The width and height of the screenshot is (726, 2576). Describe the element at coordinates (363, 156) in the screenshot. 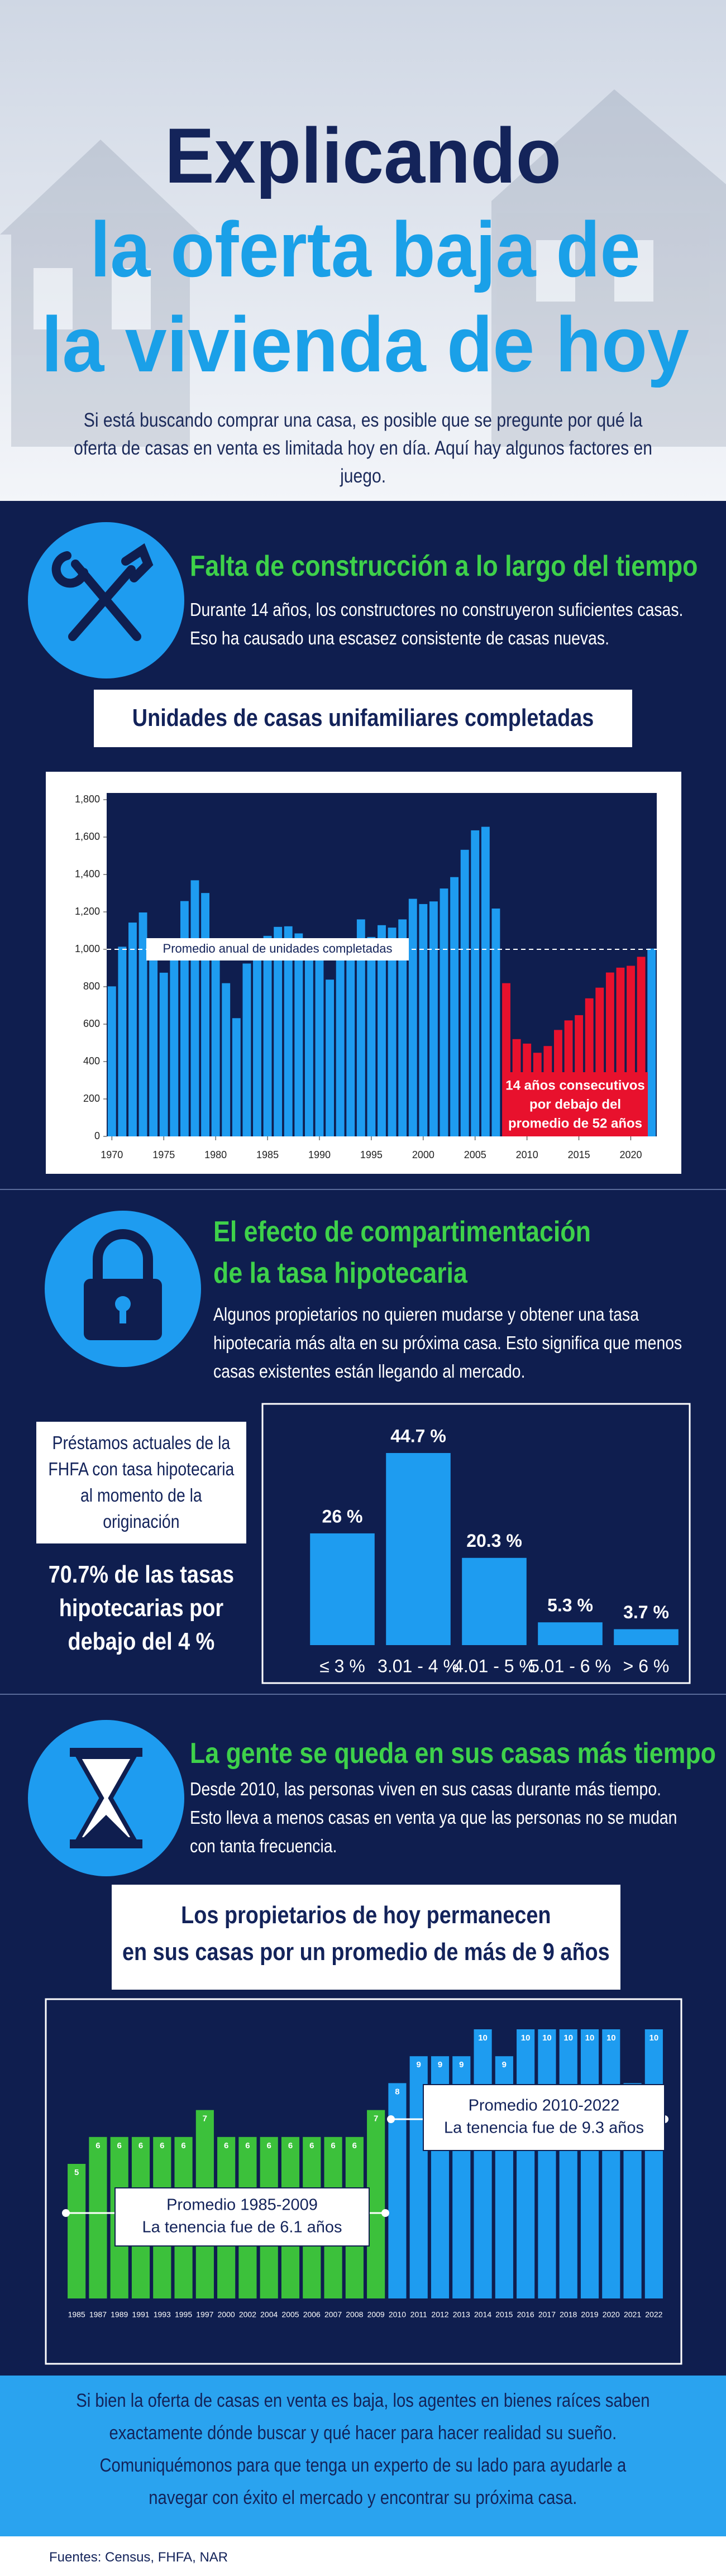

I see `title-line: Explicando` at that location.